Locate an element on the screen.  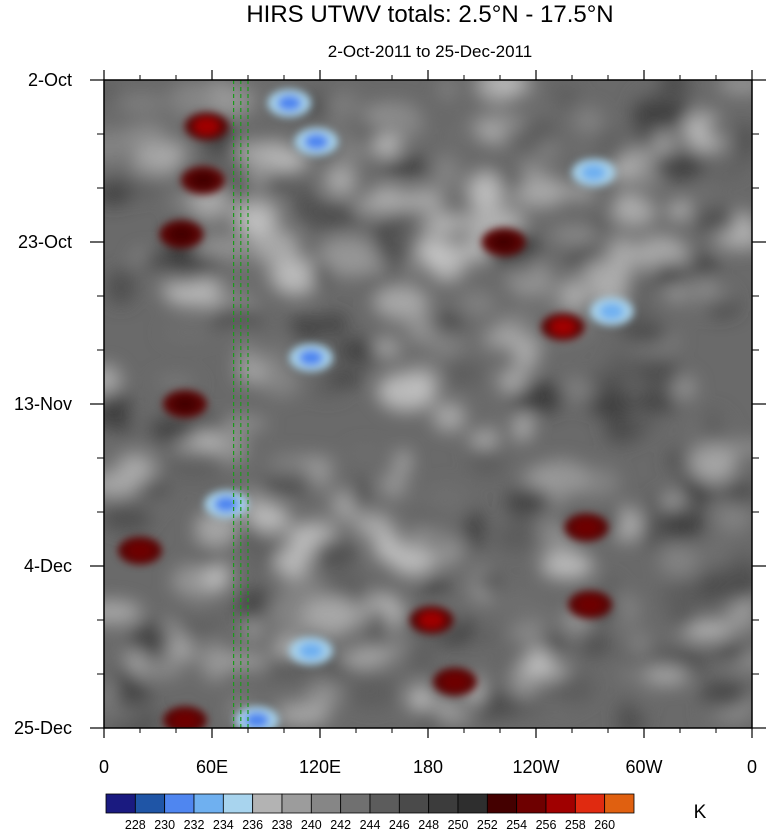
x-tick-label: 60E is located at coordinates (212, 767).